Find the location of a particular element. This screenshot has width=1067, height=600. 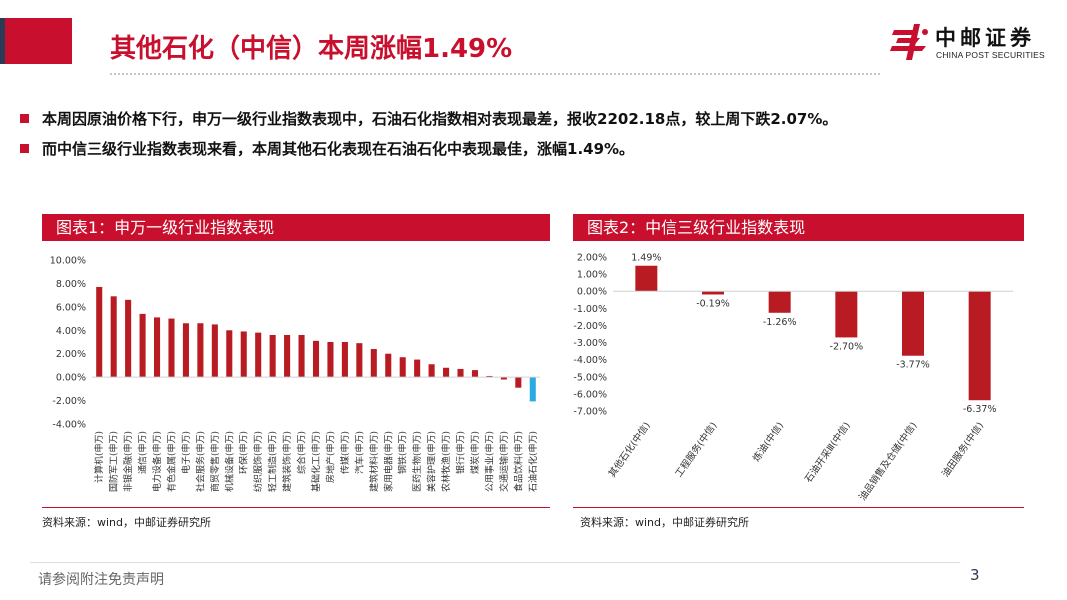

x-tick-label: 煤炭(申万) is located at coordinates (475, 452).